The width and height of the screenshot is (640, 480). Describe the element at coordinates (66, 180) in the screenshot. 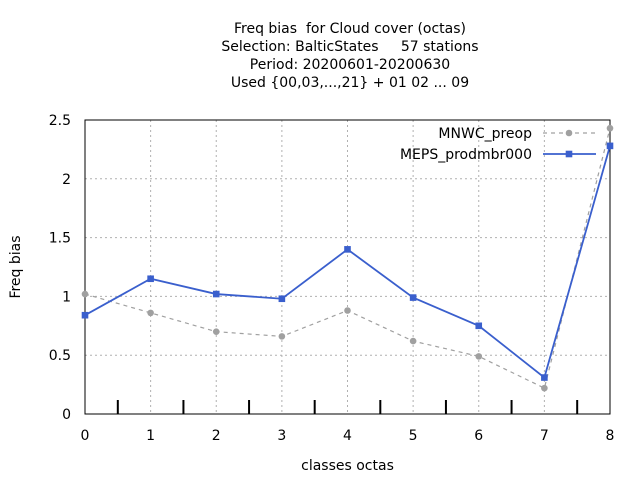

I see `y-tick-label: 2` at that location.